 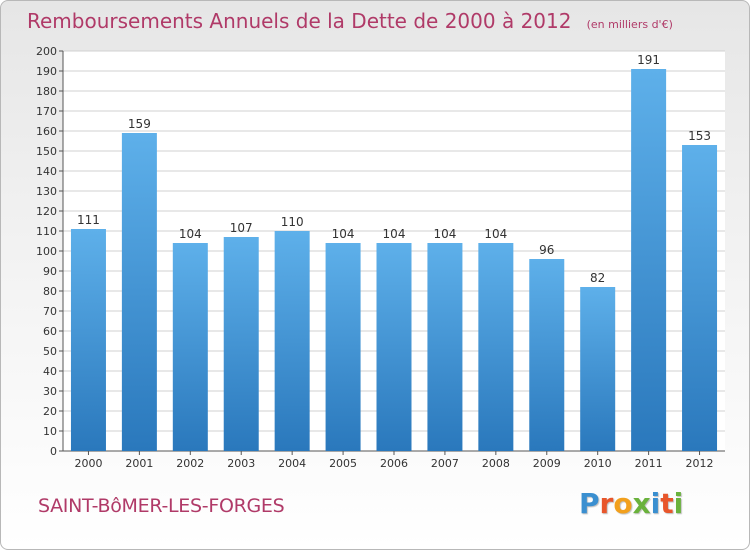 What do you see at coordinates (46, 251) in the screenshot?
I see `y-tick-label: 100` at bounding box center [46, 251].